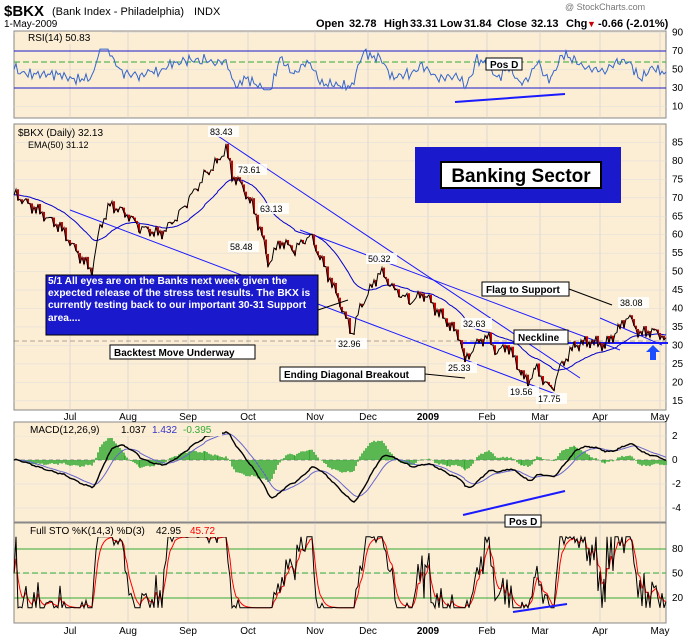 The height and width of the screenshot is (644, 700). Describe the element at coordinates (64, 430) in the screenshot. I see `macd-label-prefix: MACD(12,26,9)` at that location.